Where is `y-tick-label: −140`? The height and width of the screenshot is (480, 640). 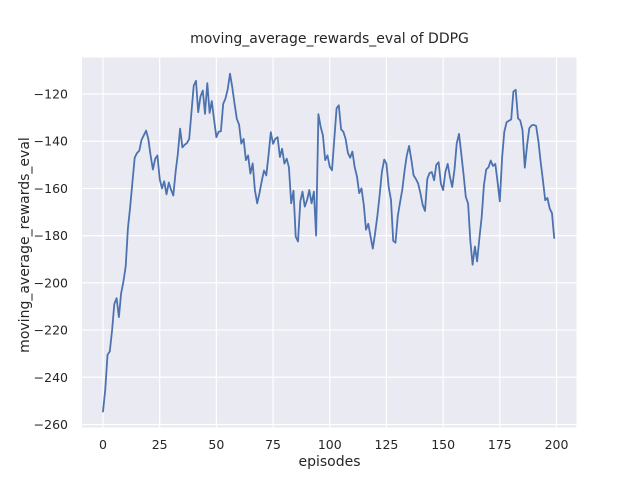 y-tick-label: −140 is located at coordinates (51, 141).